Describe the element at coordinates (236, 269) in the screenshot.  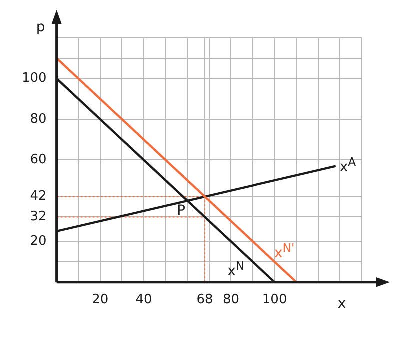
I see `series-label: x$^{N}$` at that location.